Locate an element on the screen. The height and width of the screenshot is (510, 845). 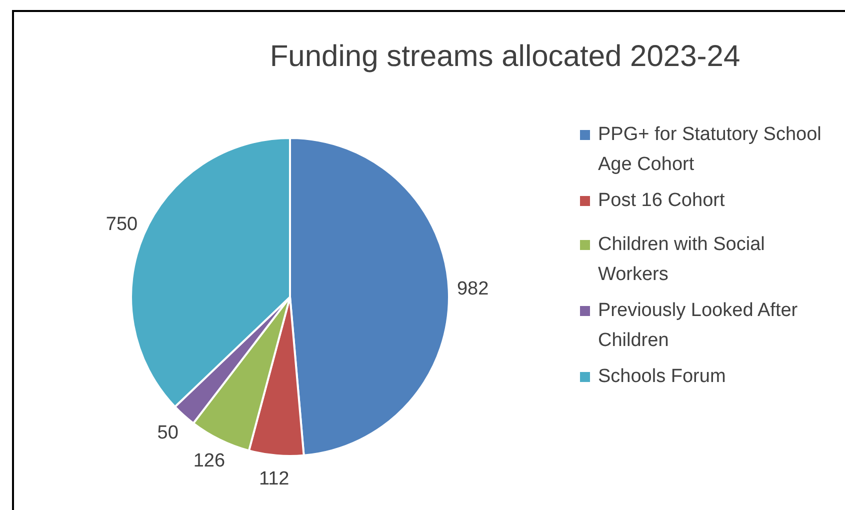
data-label: 112 is located at coordinates (274, 479).